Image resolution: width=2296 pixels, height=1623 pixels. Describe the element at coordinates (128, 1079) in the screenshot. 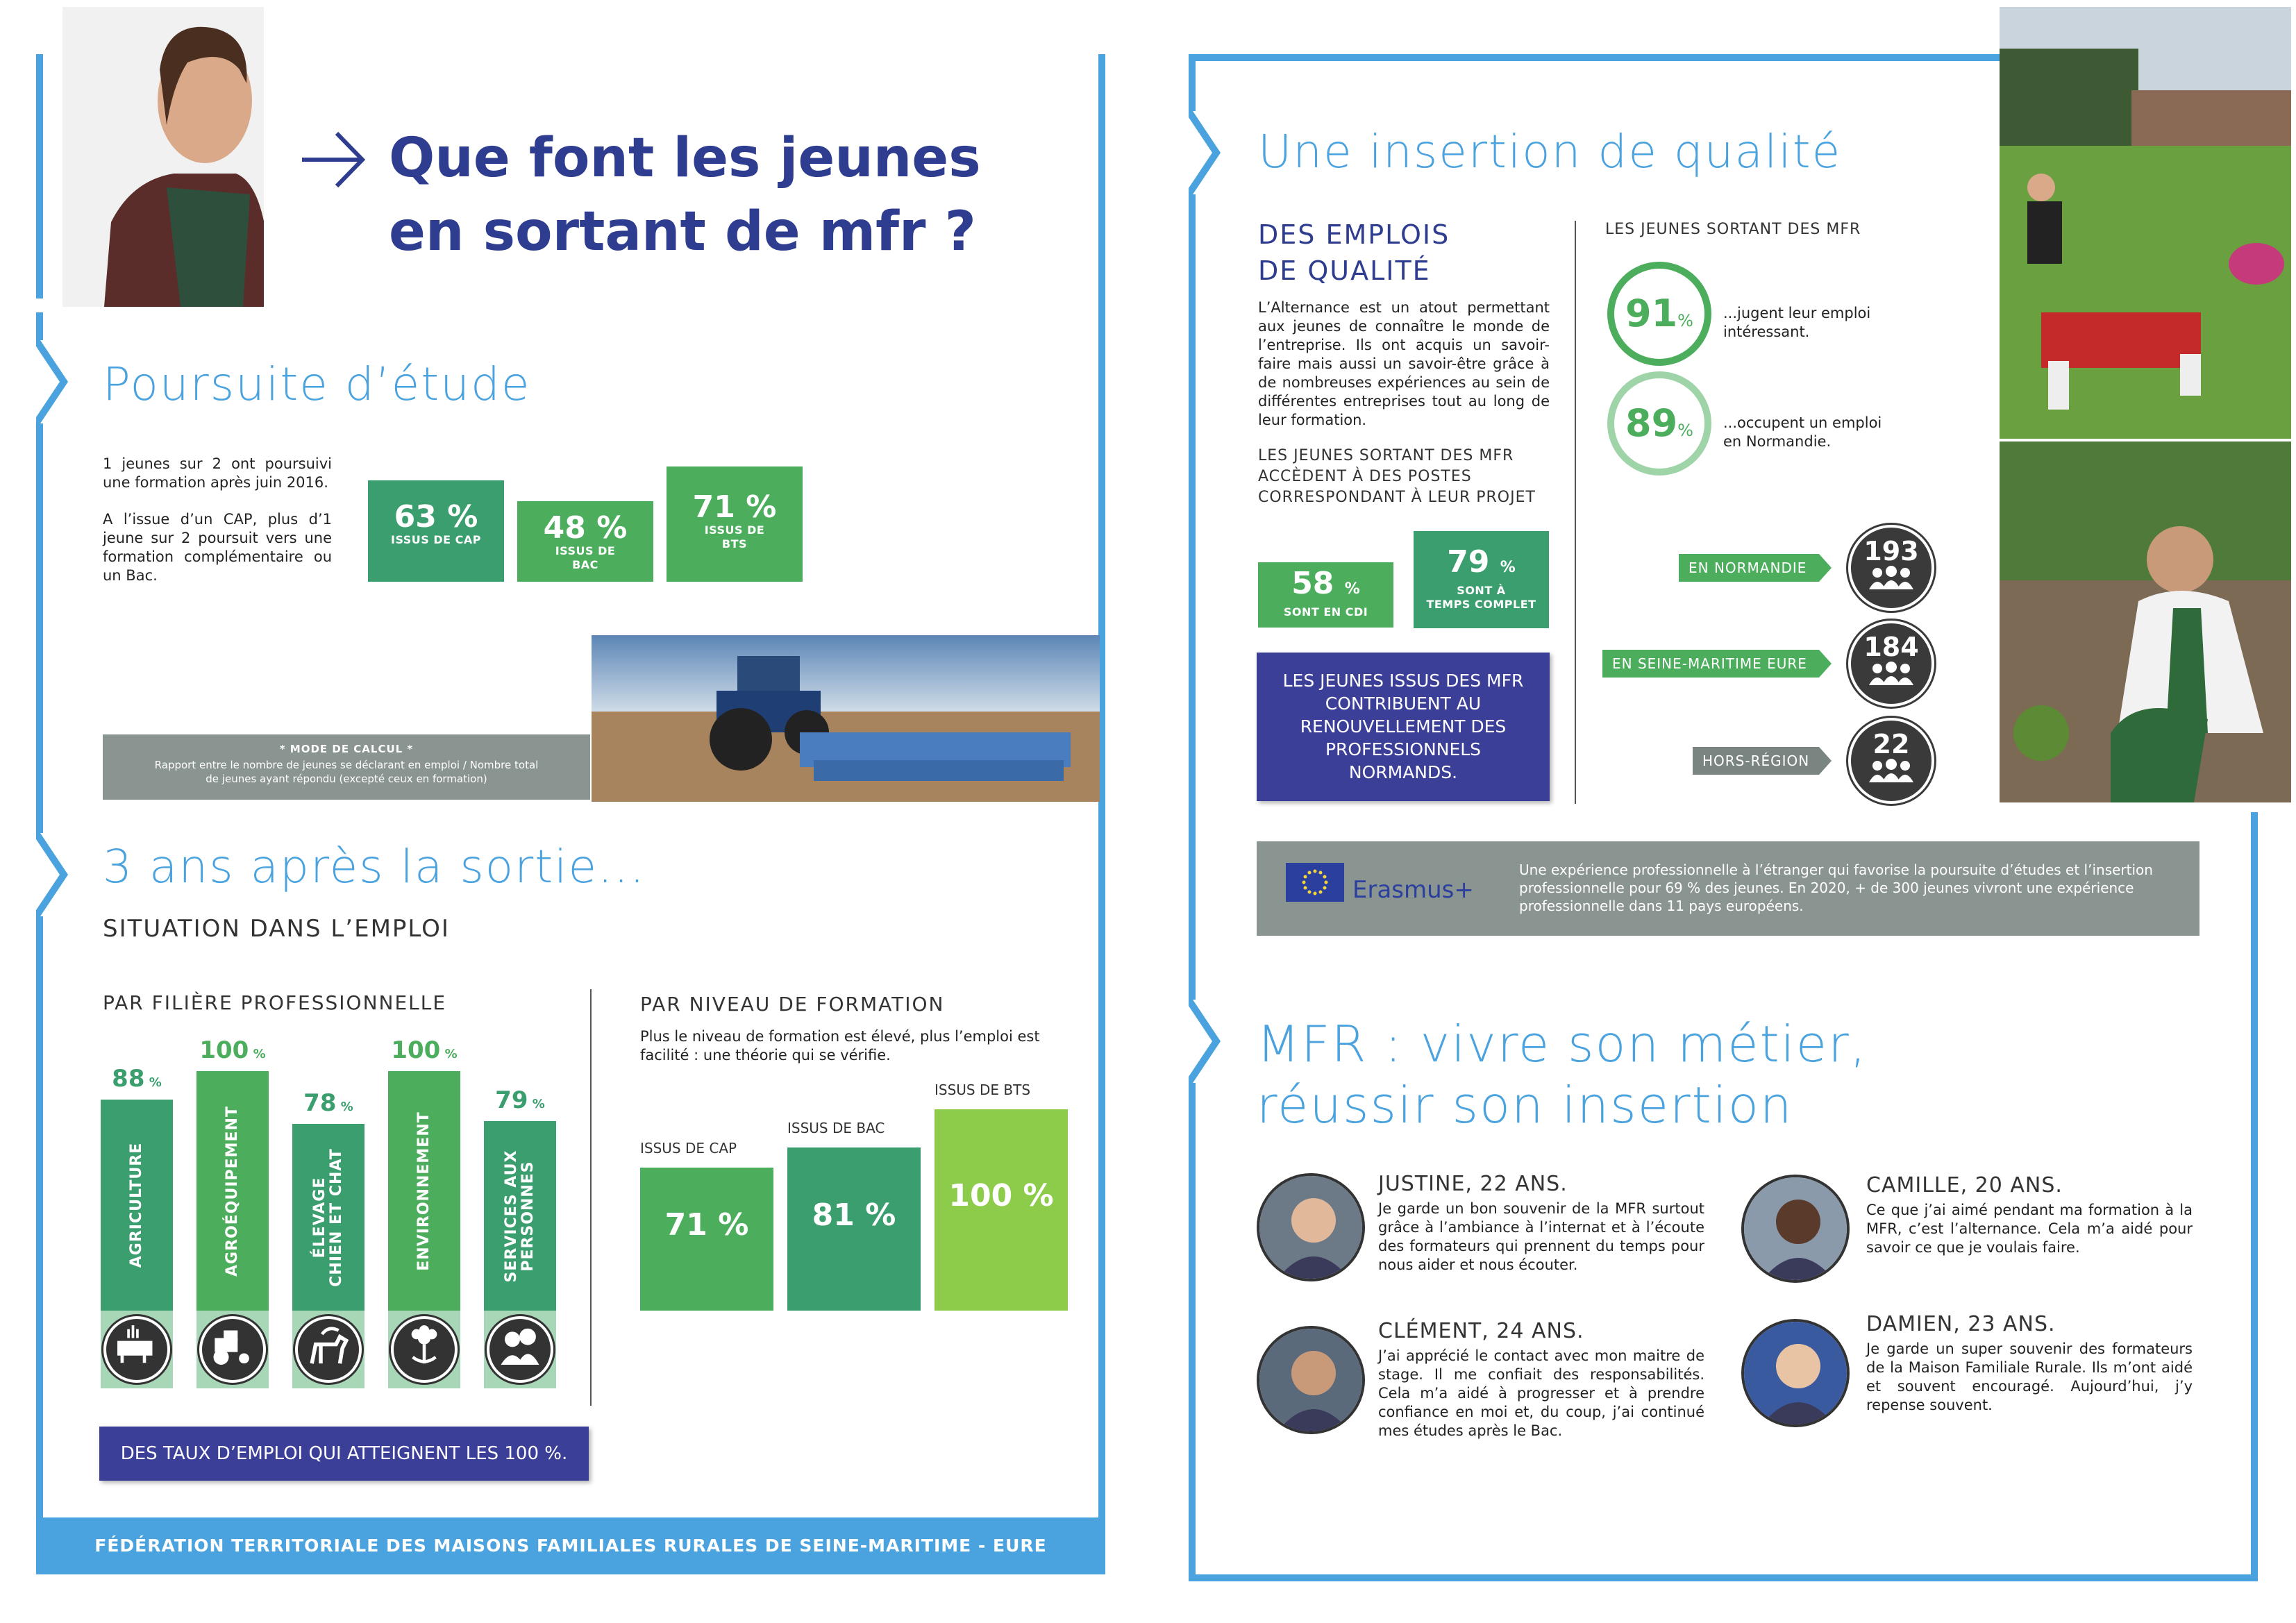

I see `filiere-bar-value-number: 88` at that location.